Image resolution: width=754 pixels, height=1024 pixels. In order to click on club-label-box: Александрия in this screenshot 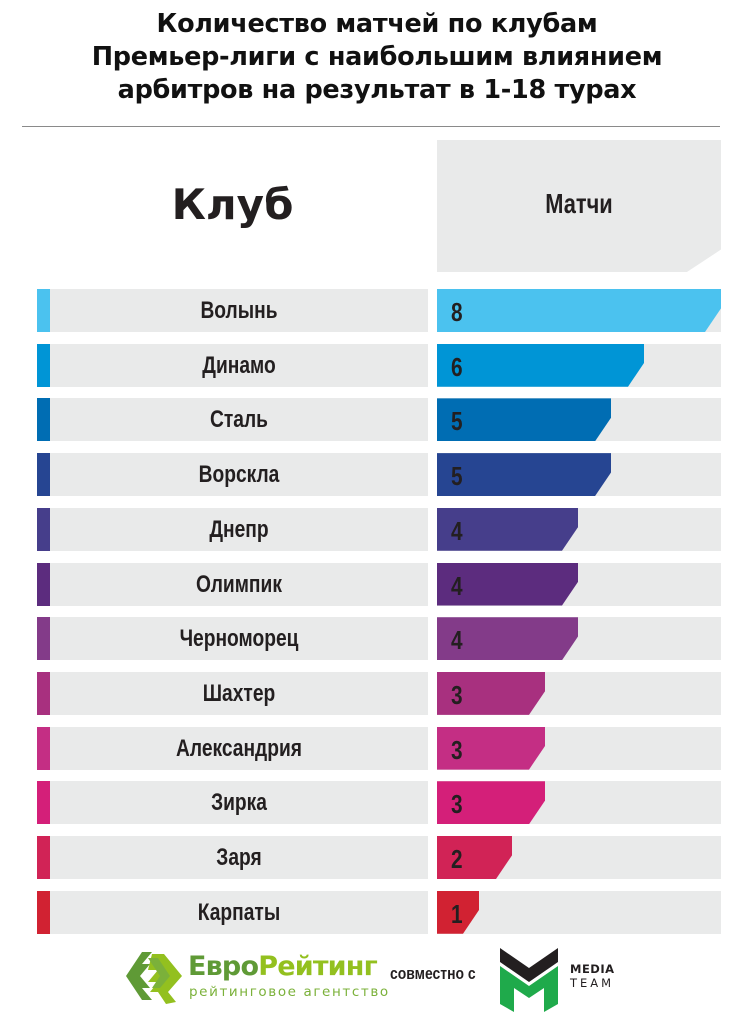, I will do `click(232, 748)`.